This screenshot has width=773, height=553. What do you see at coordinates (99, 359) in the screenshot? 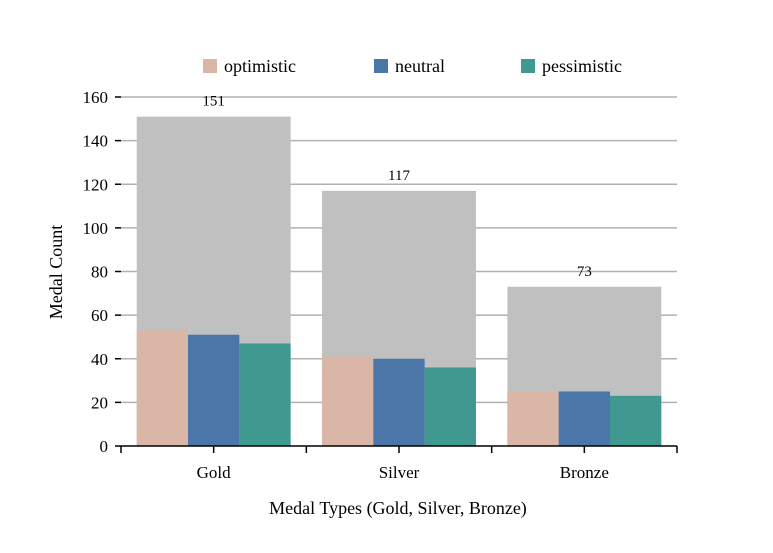
I see `y-tick-label: 40` at bounding box center [99, 359].